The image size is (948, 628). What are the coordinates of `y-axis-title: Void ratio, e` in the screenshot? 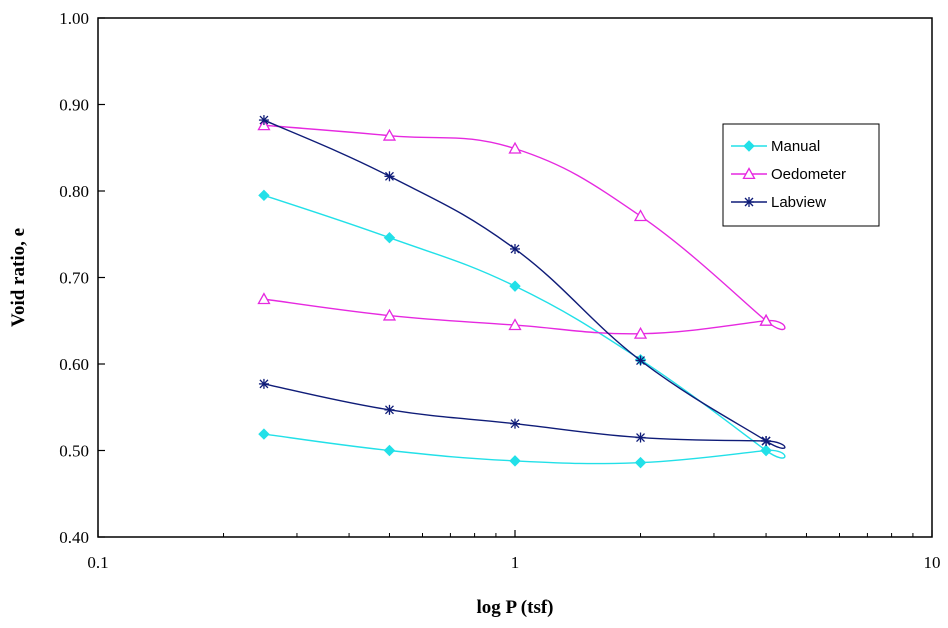 It's located at (18, 277).